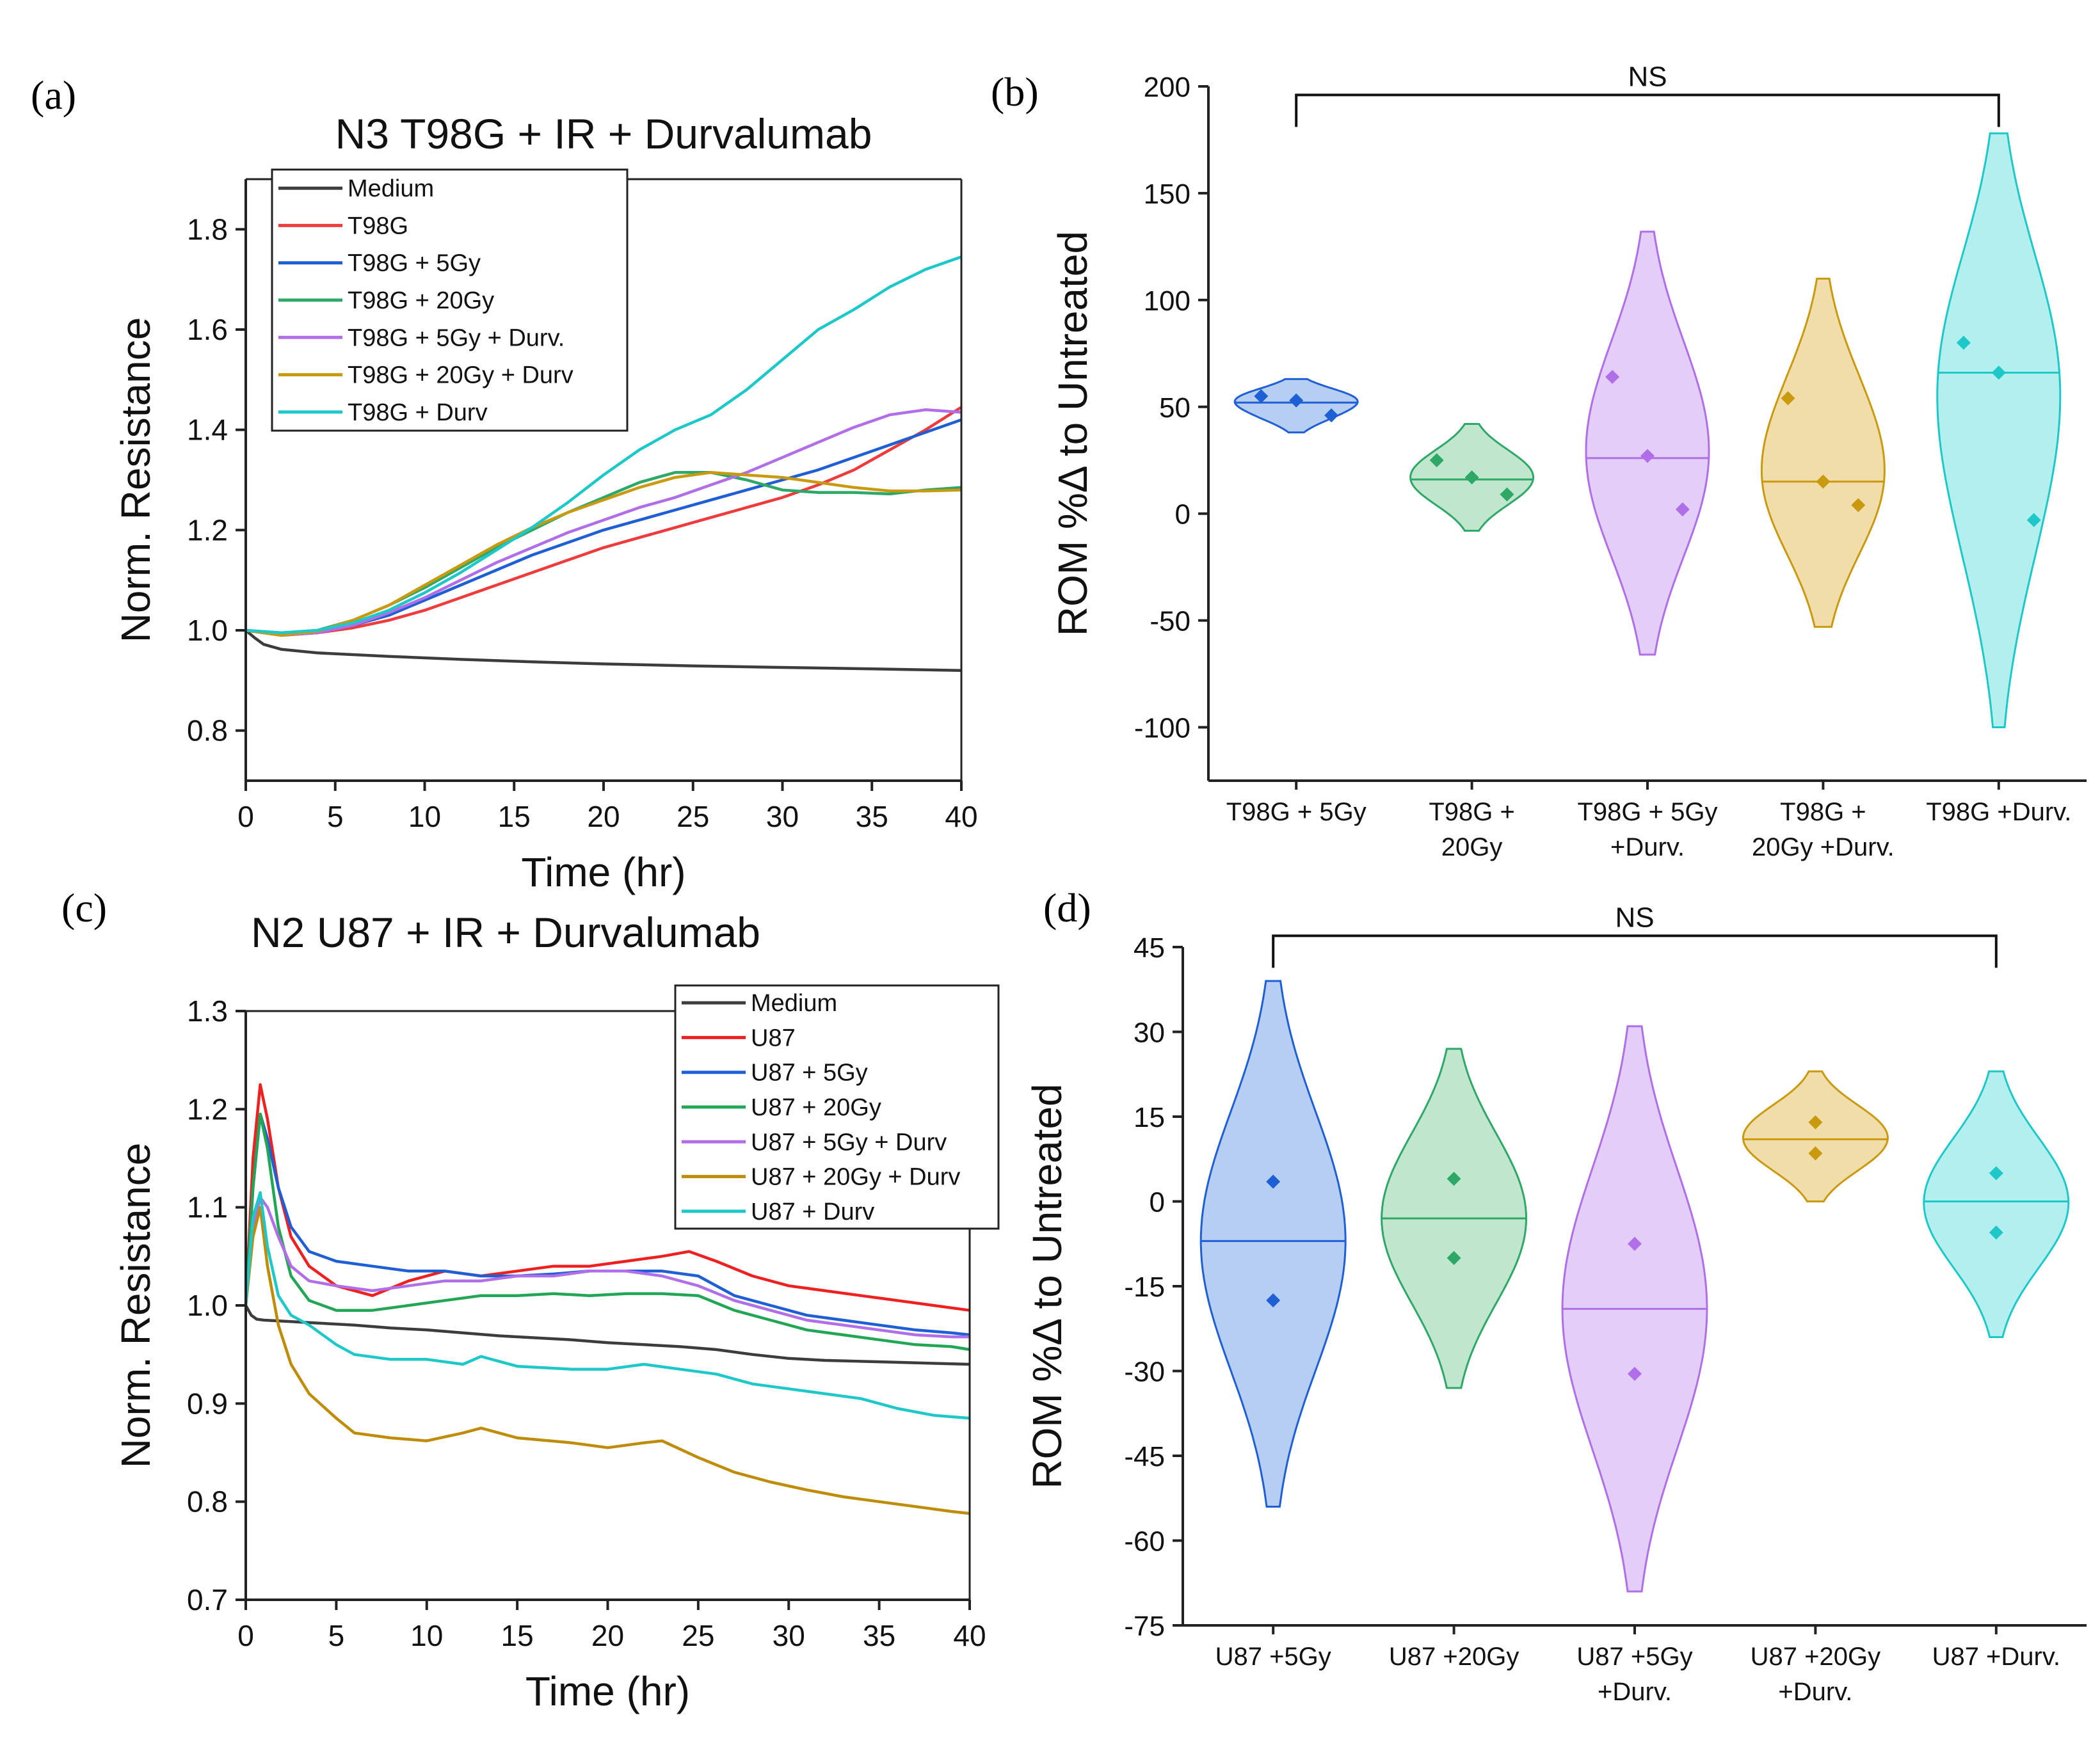 The height and width of the screenshot is (1738, 2100). I want to click on x-tick-label: 20, so click(603, 816).